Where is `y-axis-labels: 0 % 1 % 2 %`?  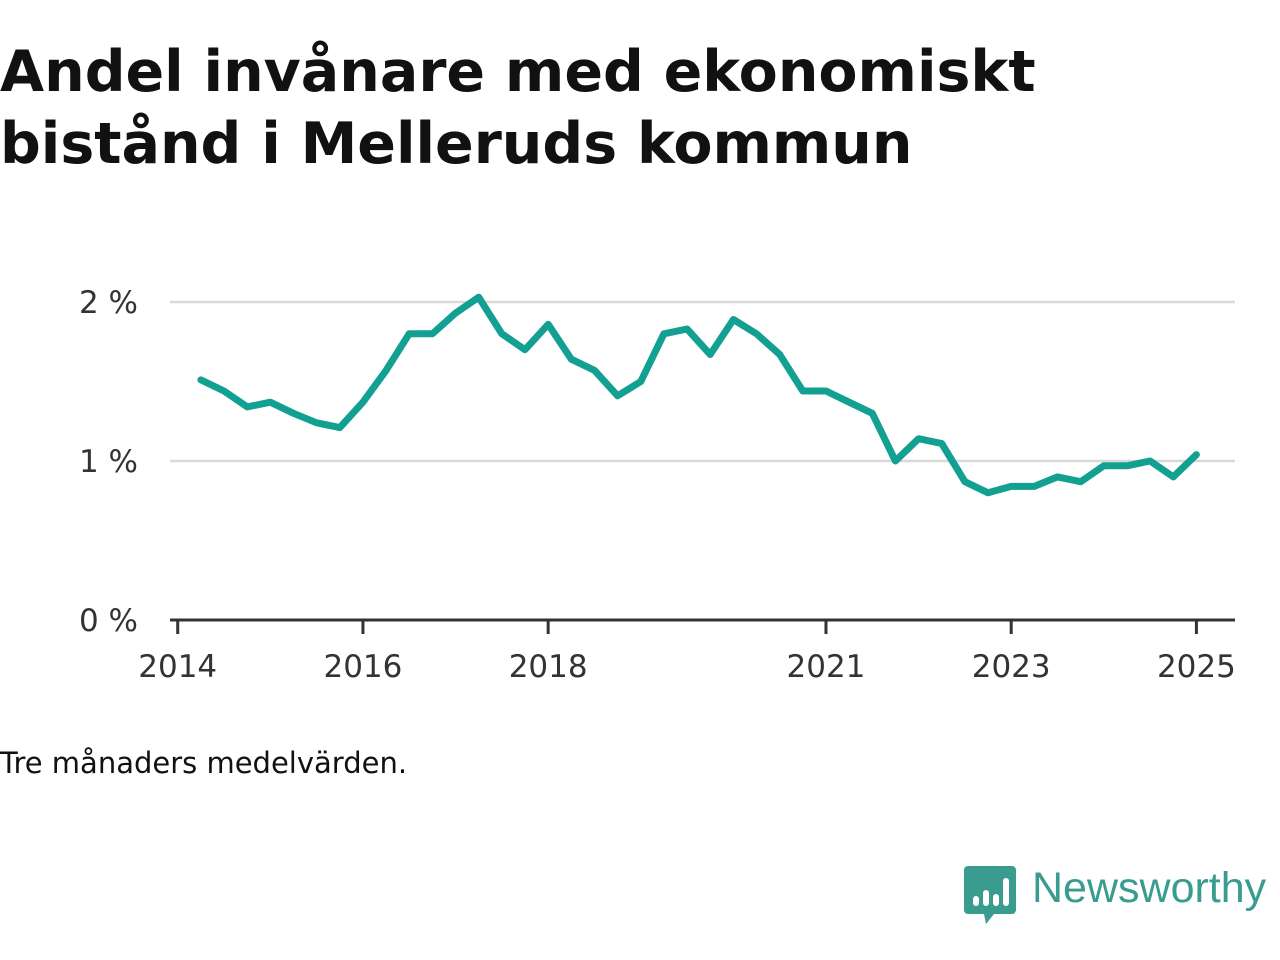
y-axis-labels: 0 % 1 % 2 % is located at coordinates (108, 462).